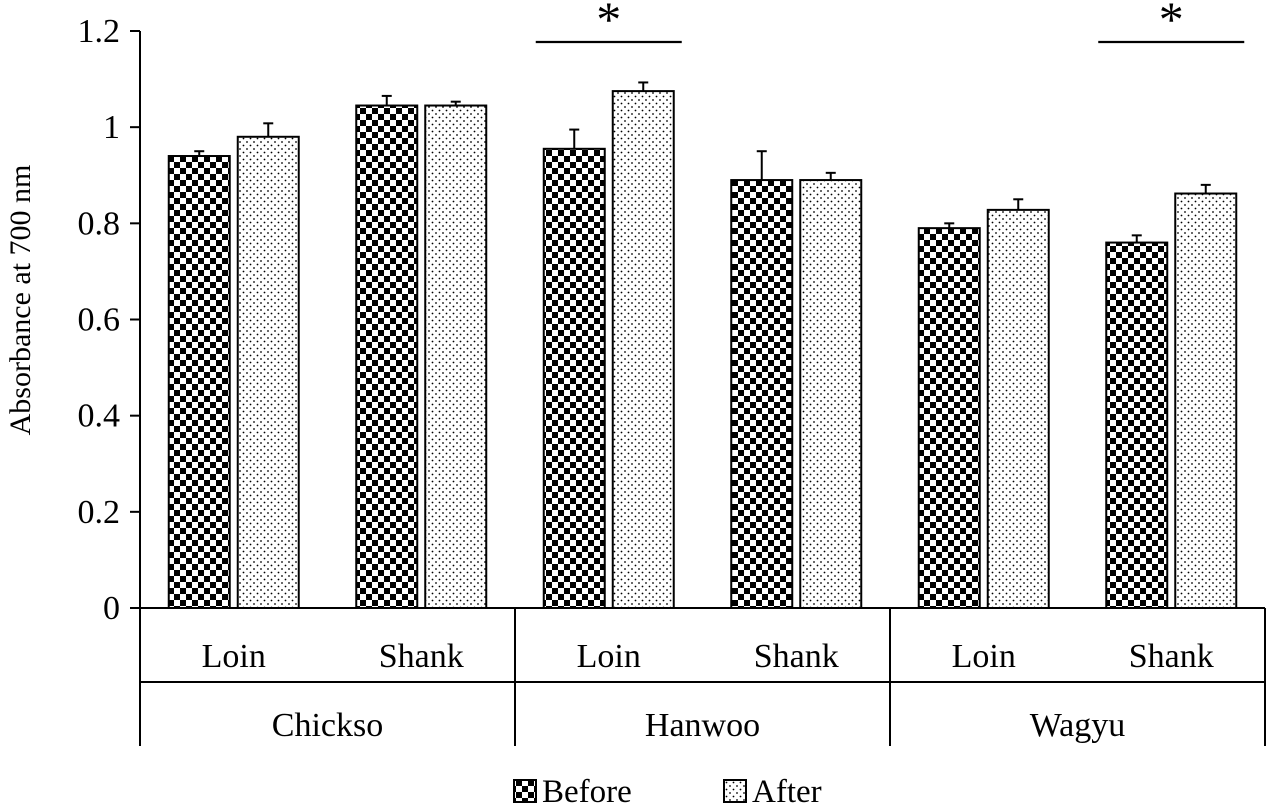  I want to click on group-label: Wagyu, so click(1077, 725).